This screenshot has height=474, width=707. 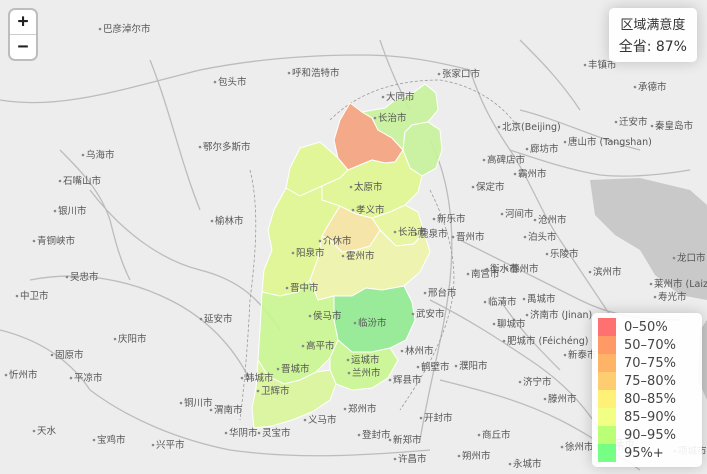 I want to click on place-label: 济宁市, so click(x=537, y=382).